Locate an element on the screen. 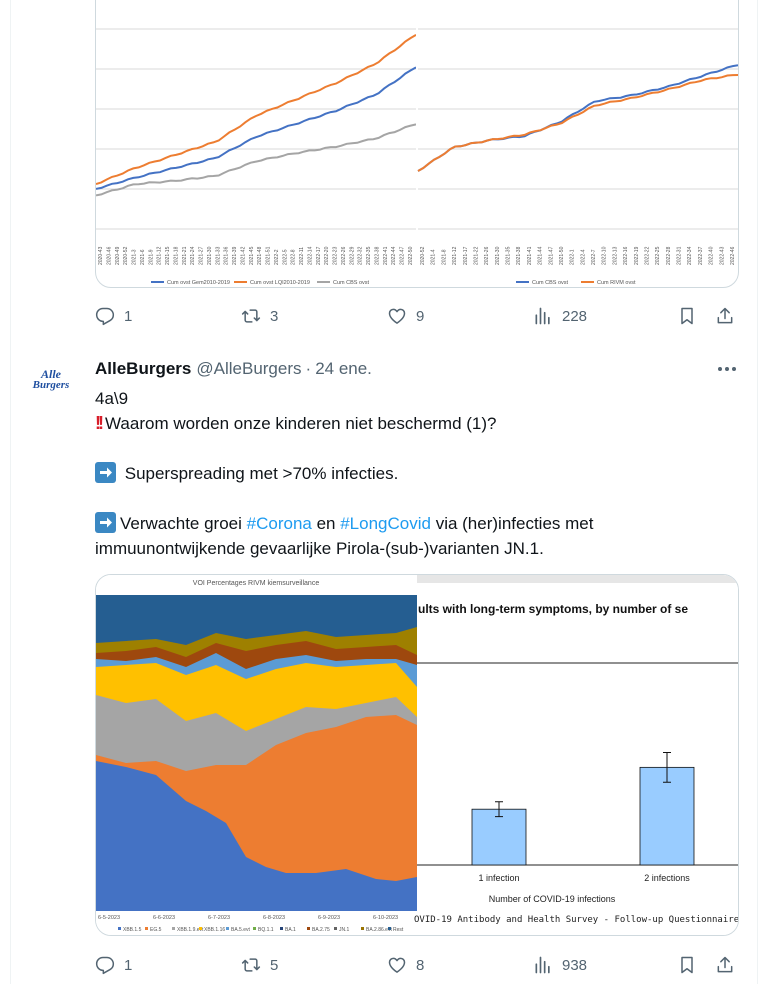  x-tick-label: 2021-36 is located at coordinates (227, 255).